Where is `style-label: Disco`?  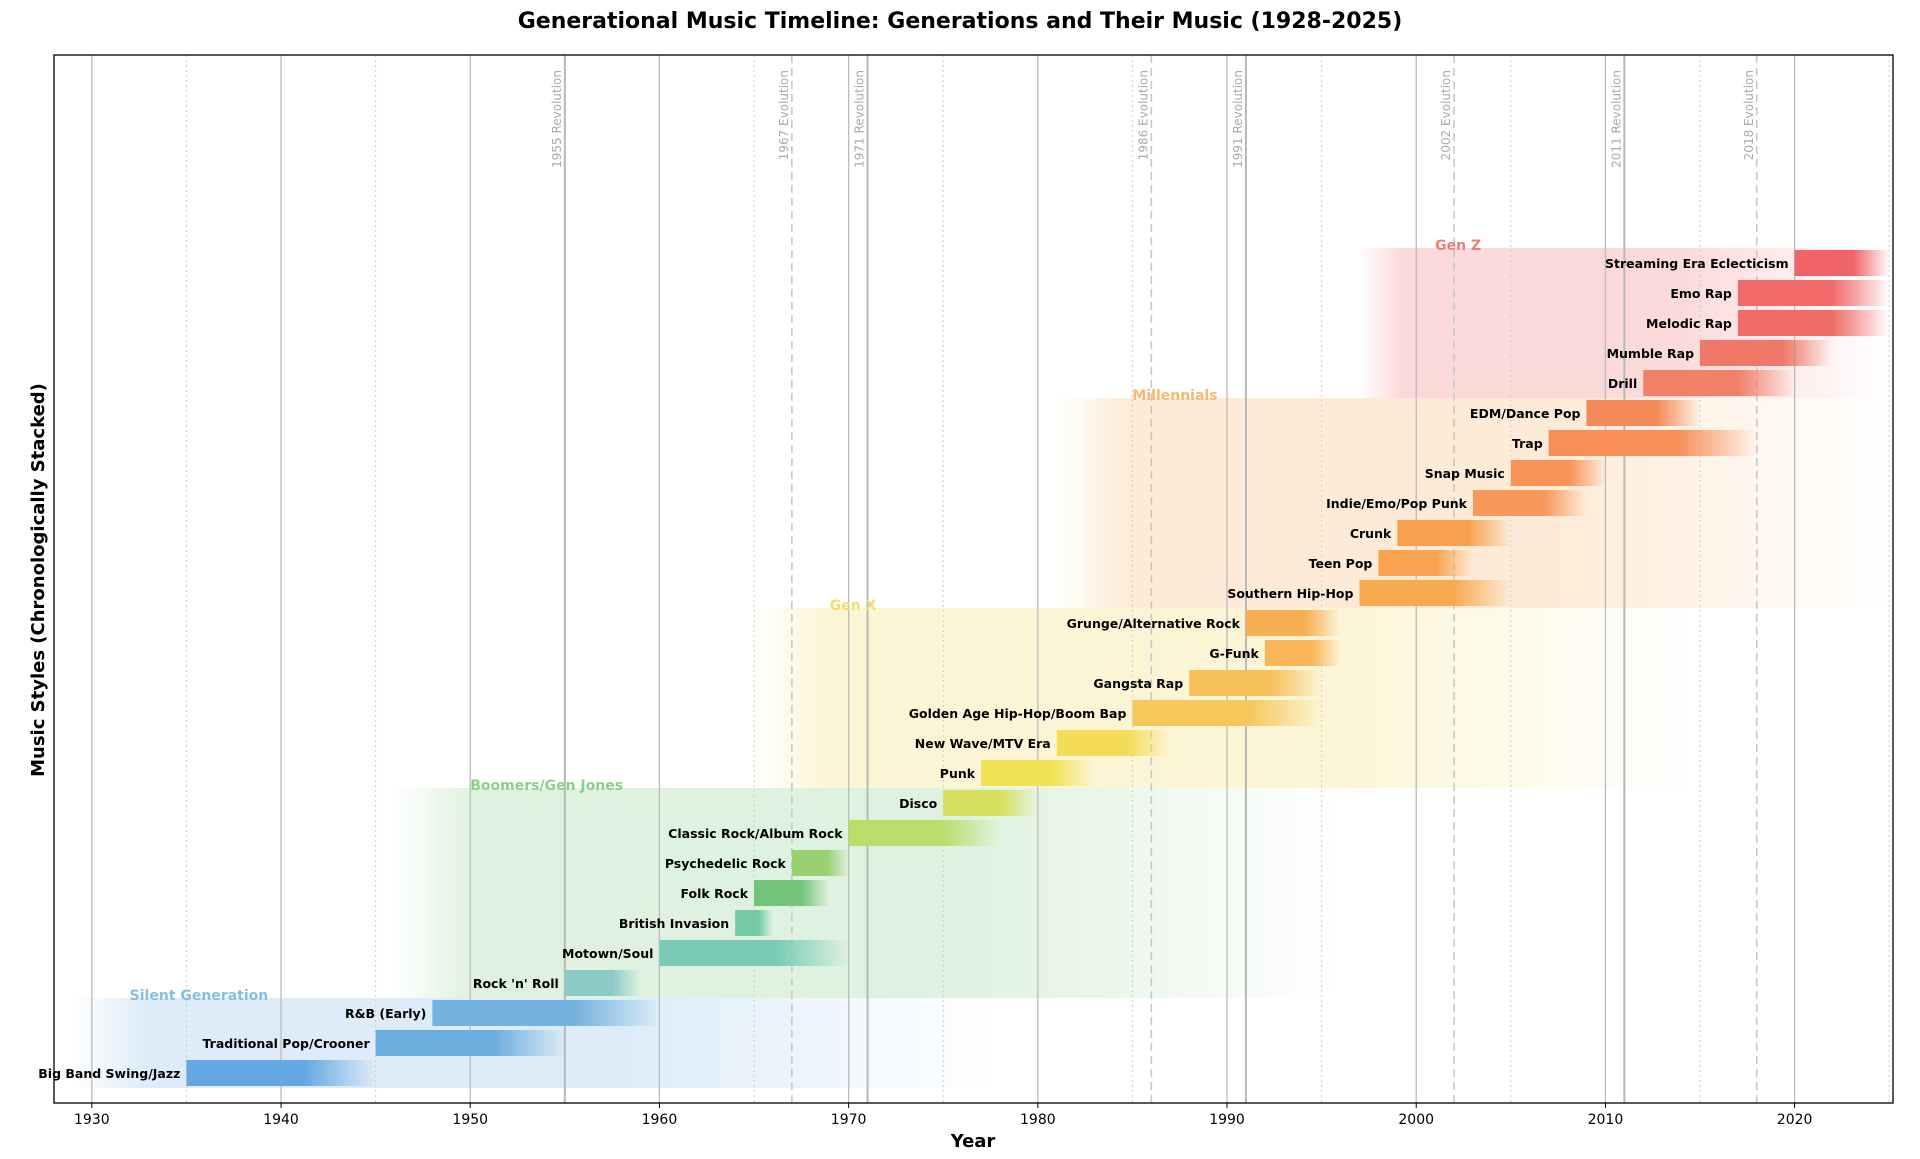
style-label: Disco is located at coordinates (918, 803).